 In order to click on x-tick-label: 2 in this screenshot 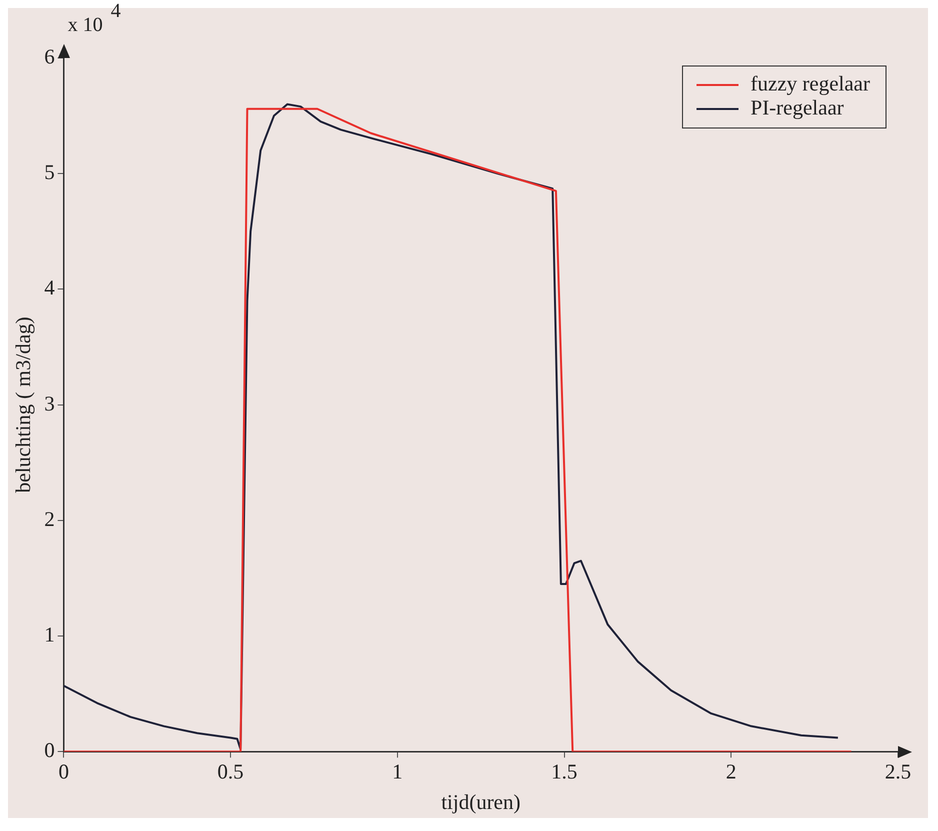, I will do `click(731, 772)`.